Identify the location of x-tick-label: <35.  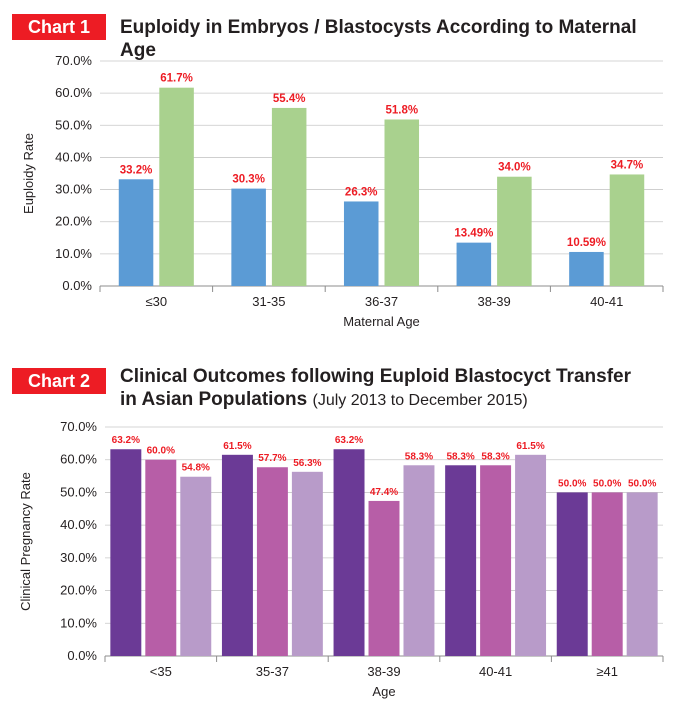
(161, 671).